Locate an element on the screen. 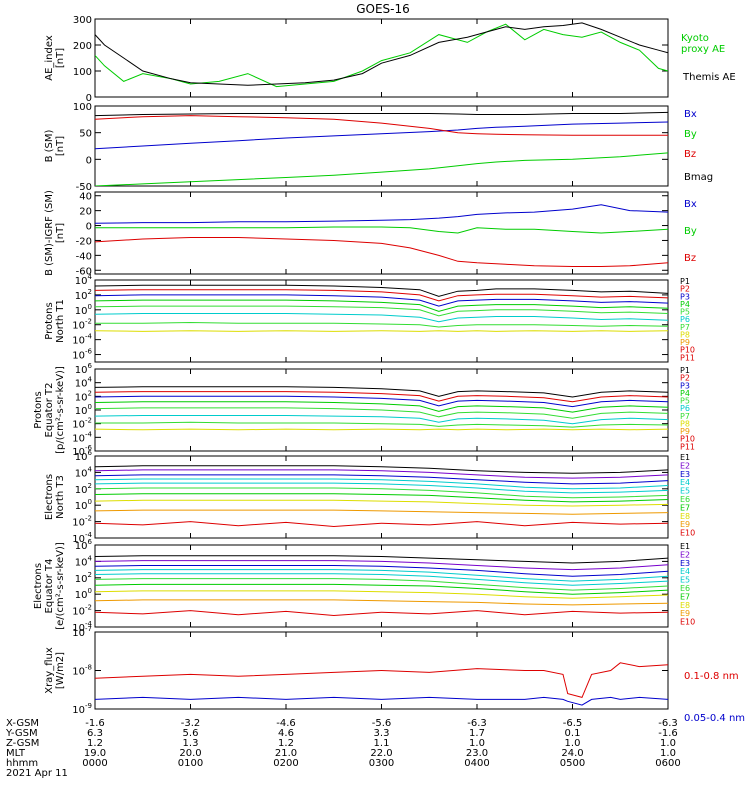  series-line-p6 is located at coordinates (381, 420).